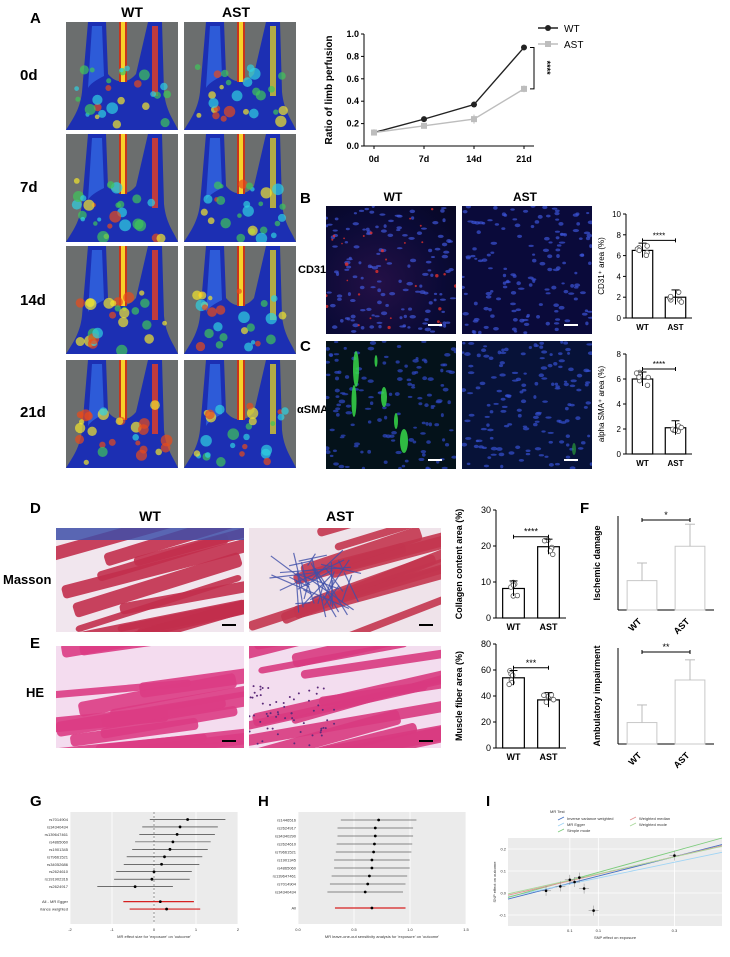 The image size is (730, 957). Describe the element at coordinates (553, 554) in the screenshot. I see `data-dot` at that location.